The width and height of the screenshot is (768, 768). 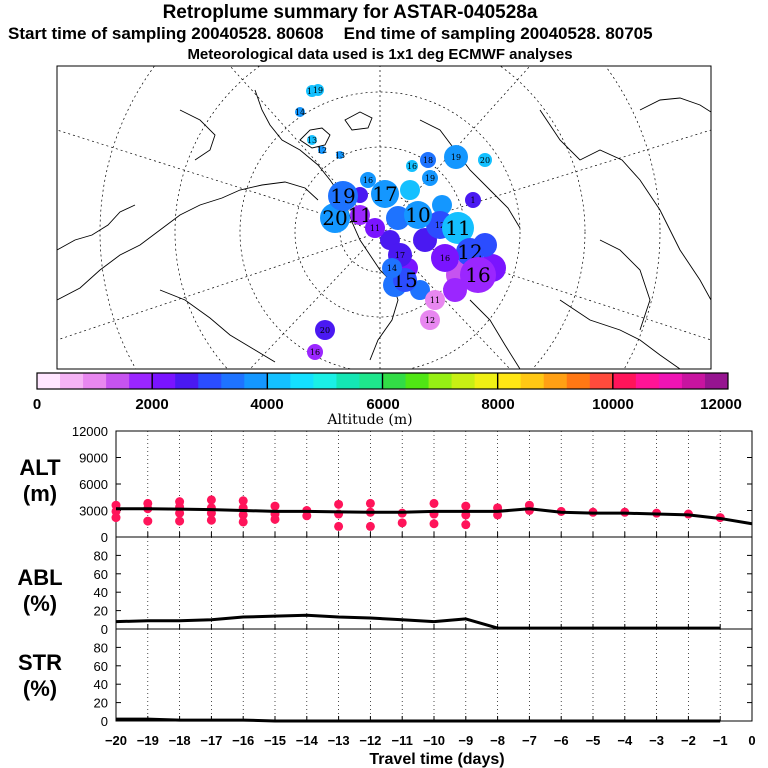 What do you see at coordinates (498, 33) in the screenshot?
I see `end-time: End time of sampling 20040528. 80705` at bounding box center [498, 33].